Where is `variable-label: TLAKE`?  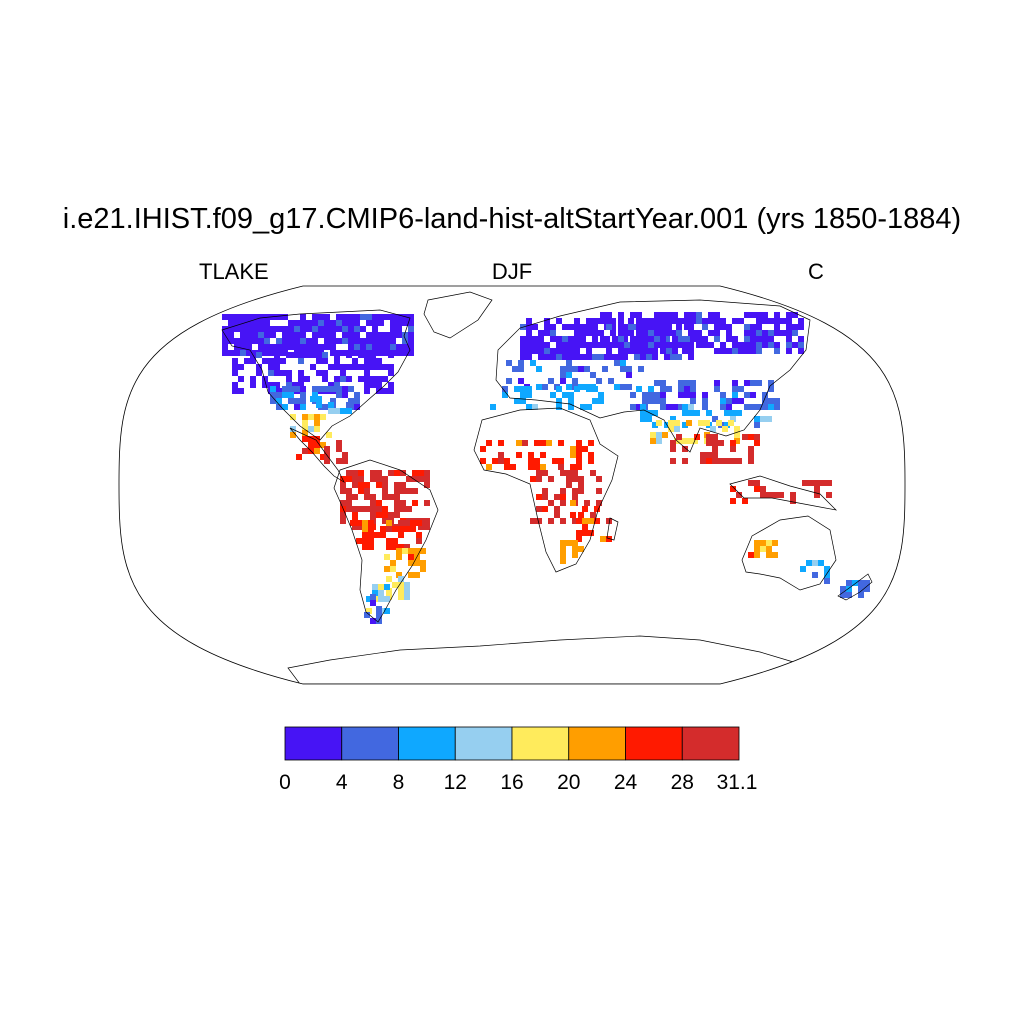 variable-label: TLAKE is located at coordinates (234, 271).